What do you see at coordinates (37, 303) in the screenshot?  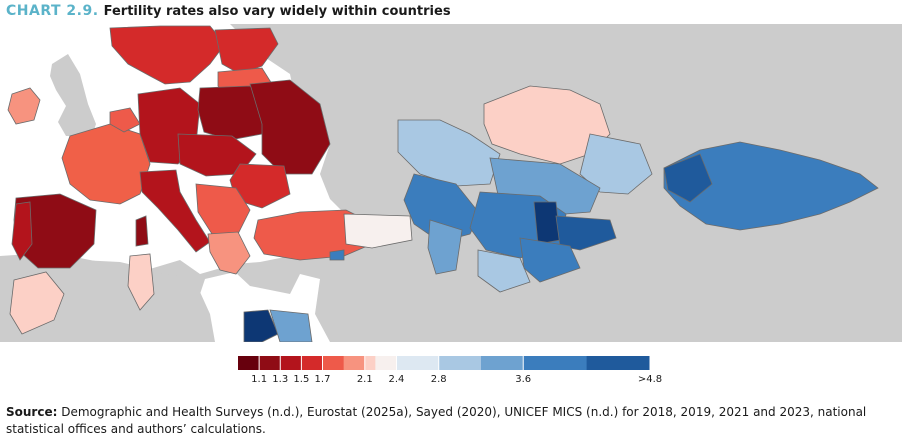 I see `region-morocco` at bounding box center [37, 303].